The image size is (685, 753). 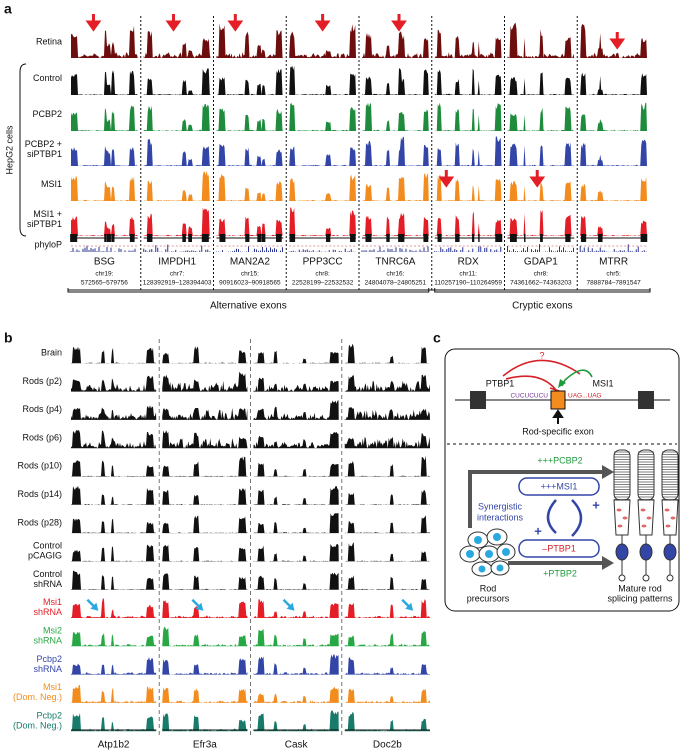 What do you see at coordinates (39, 522) in the screenshot?
I see `track-label: Rods (p28)` at bounding box center [39, 522].